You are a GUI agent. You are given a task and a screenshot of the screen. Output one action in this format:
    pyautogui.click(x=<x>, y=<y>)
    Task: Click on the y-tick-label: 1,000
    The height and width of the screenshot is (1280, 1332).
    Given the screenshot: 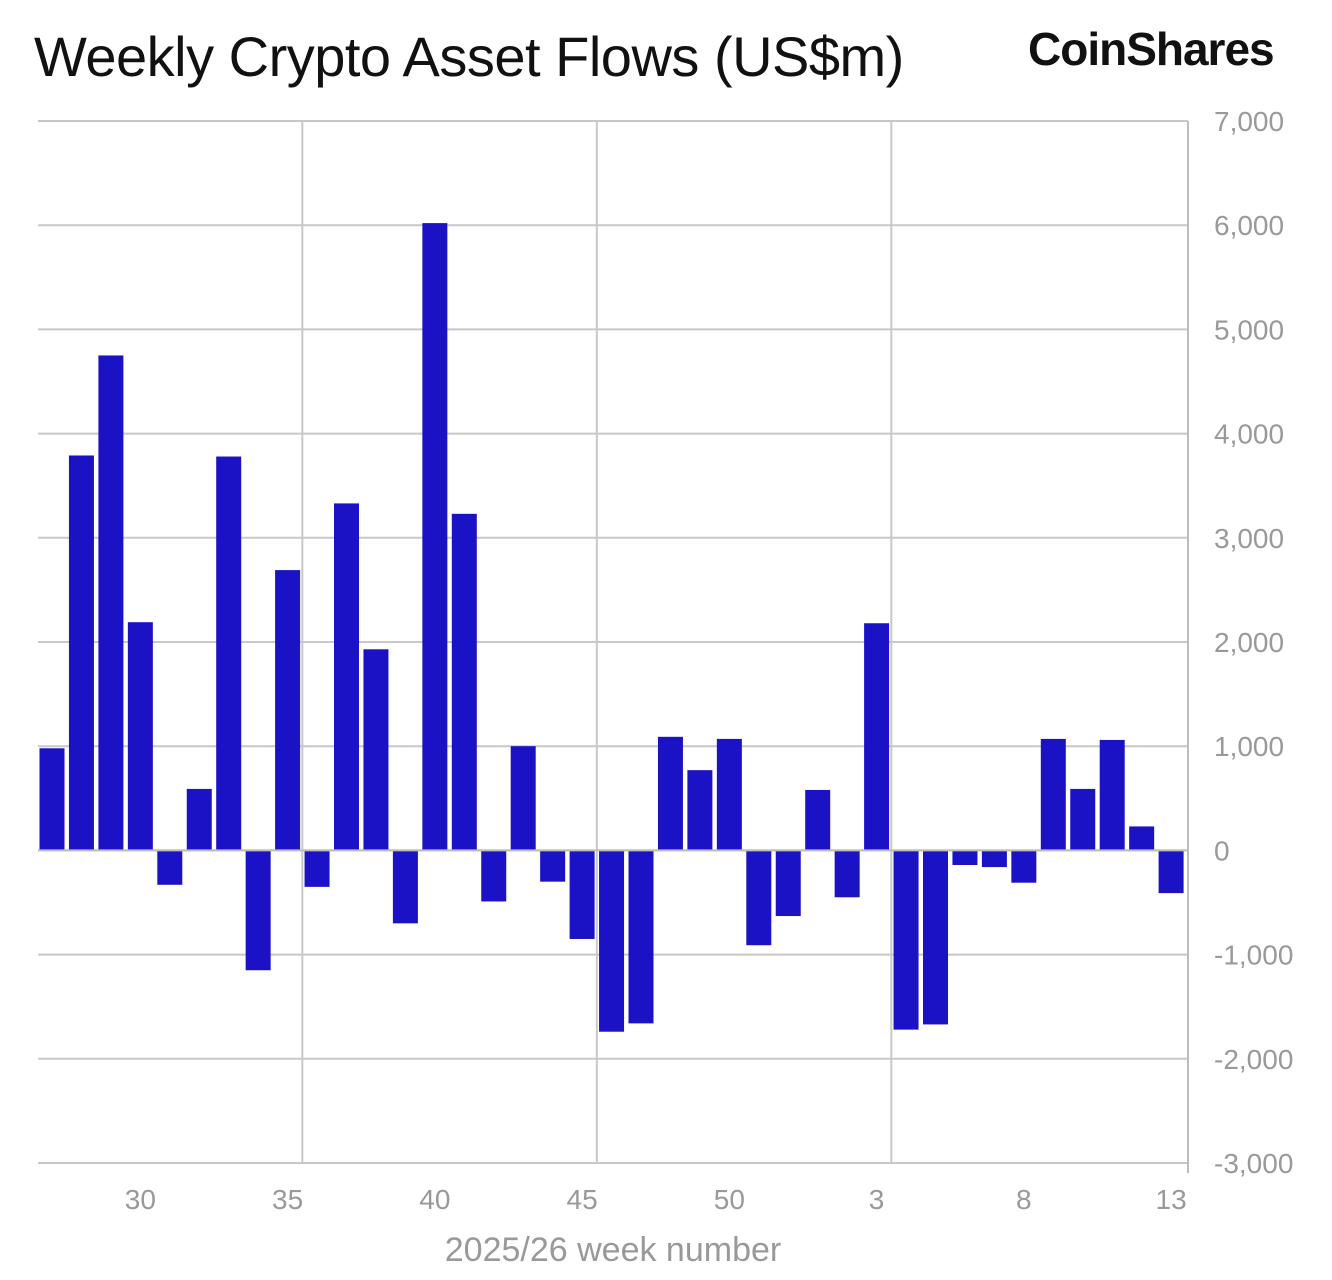 What is the action you would take?
    pyautogui.click(x=1249, y=746)
    